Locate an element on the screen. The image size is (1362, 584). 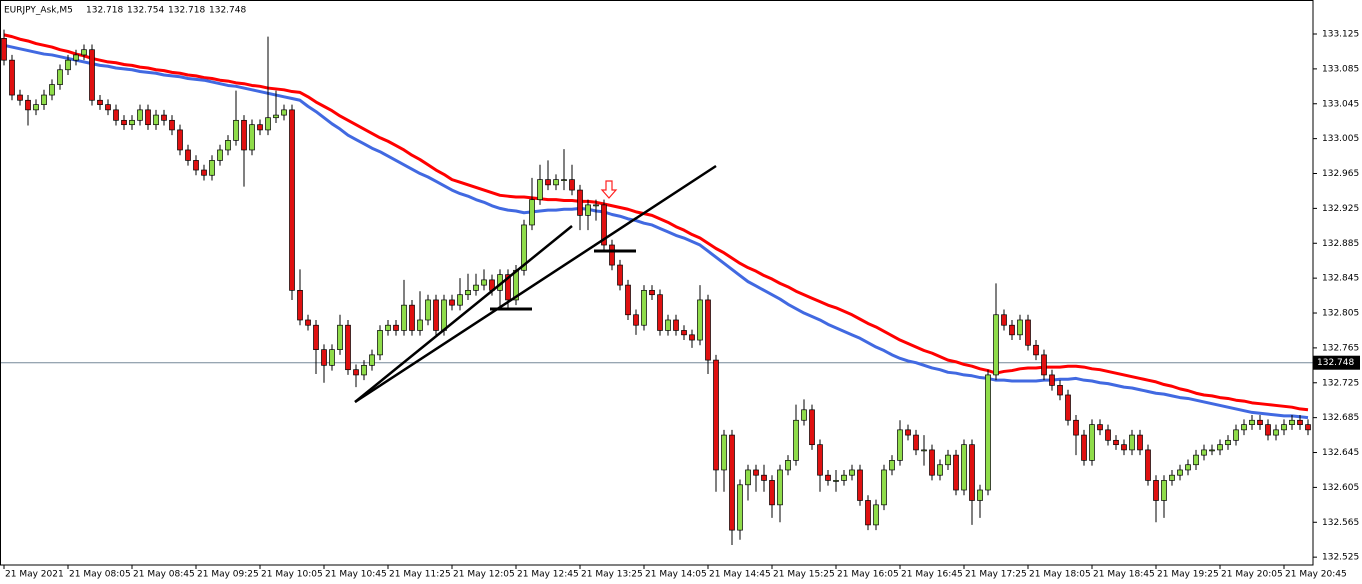
x-tick-label: 21 May 17:25 is located at coordinates (996, 575).